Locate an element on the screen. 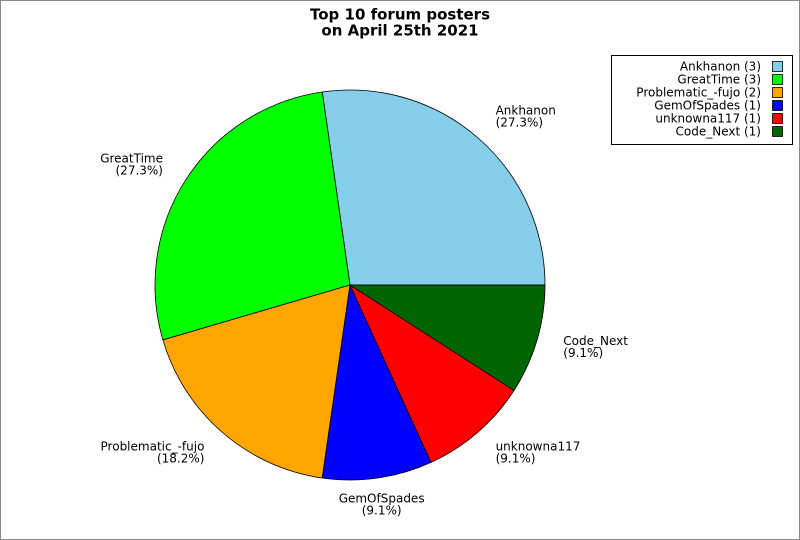 Image resolution: width=800 pixels, height=540 pixels. legend-label: GemOfSpades (1) is located at coordinates (707, 106).